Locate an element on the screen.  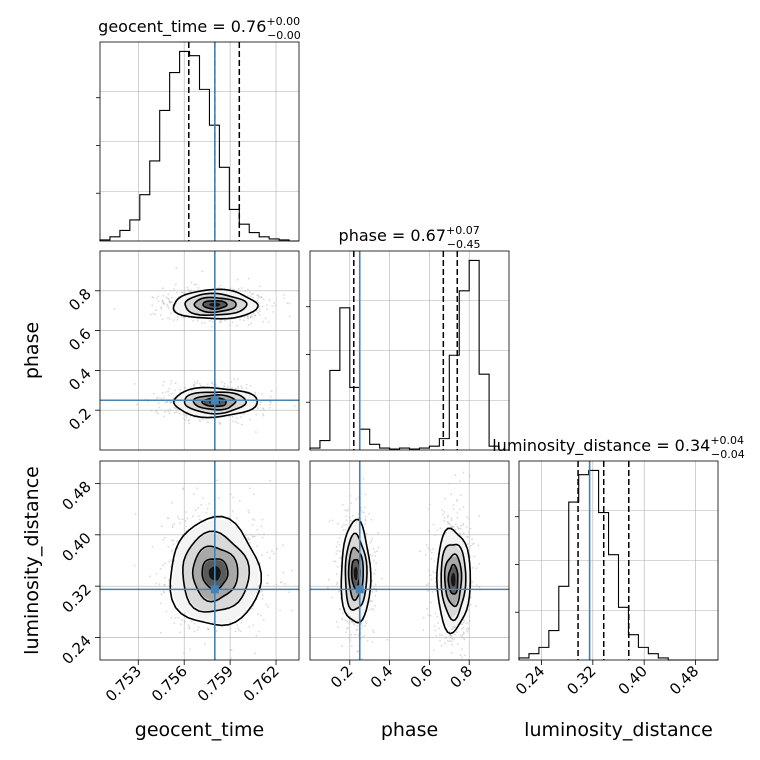
hist-panel-luminosity_distance: luminosity_distance = 0.34+0.04 −0.04 is located at coordinates (618, 547).